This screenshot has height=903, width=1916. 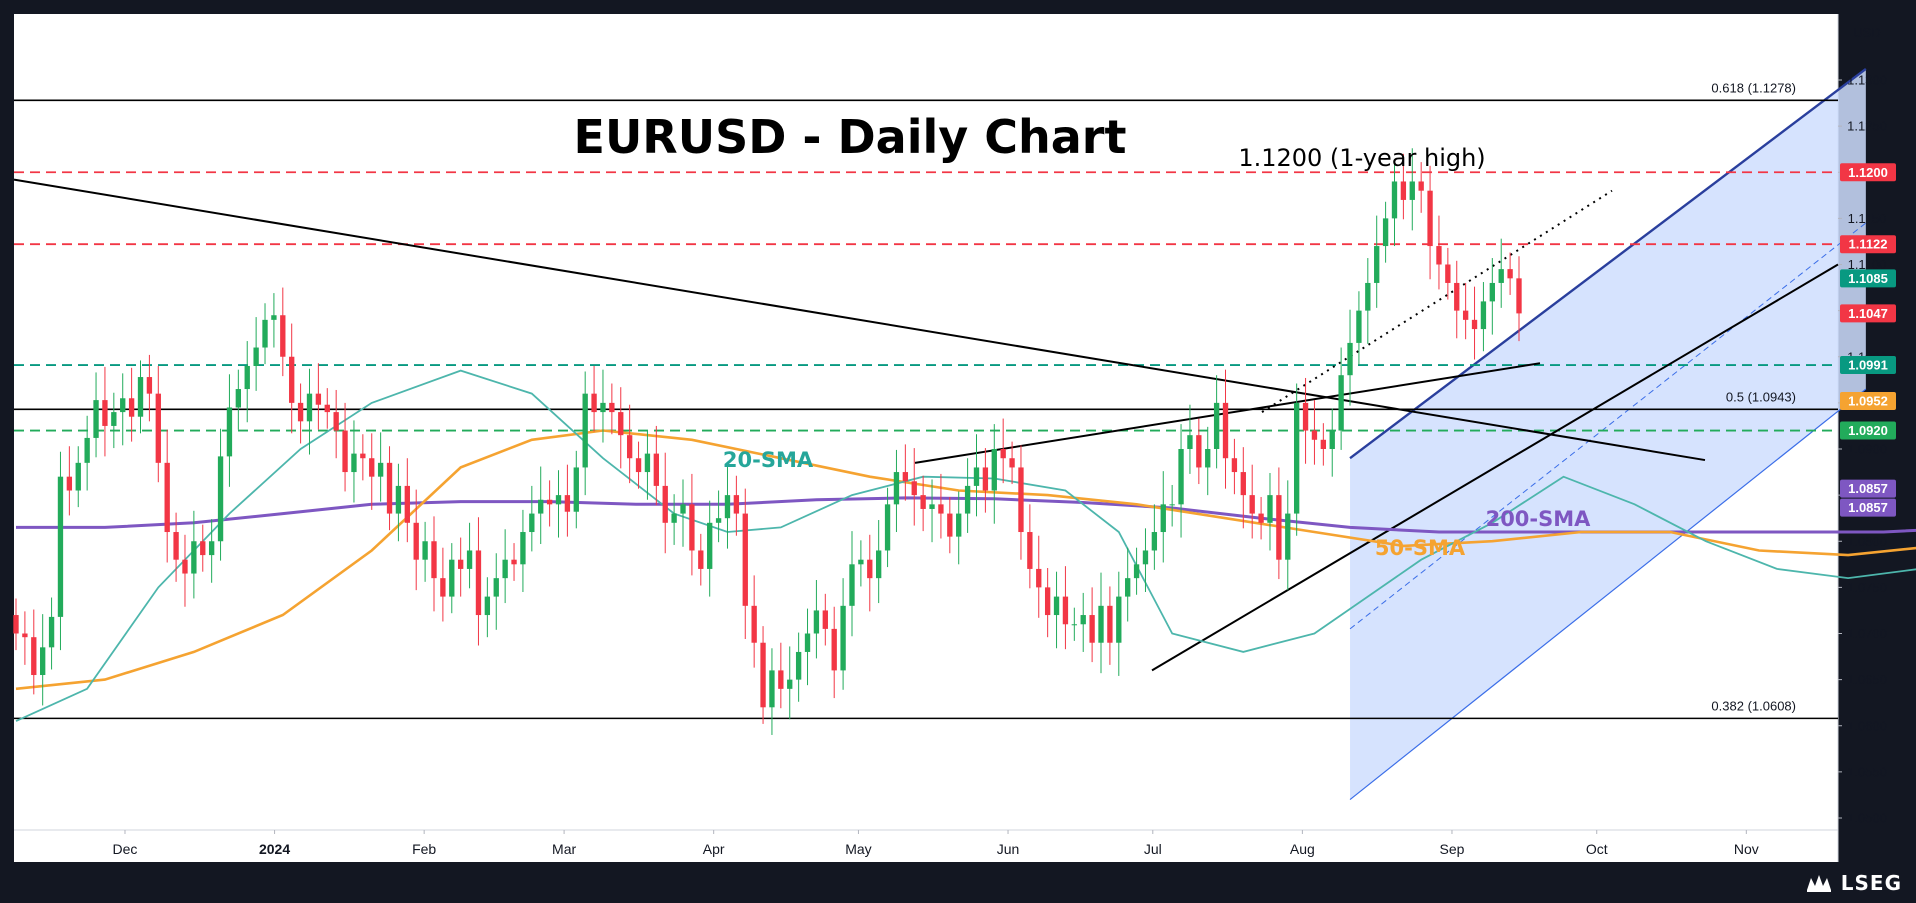 What do you see at coordinates (1867, 633) in the screenshot?
I see `y-tick-label: 1.0700` at bounding box center [1867, 633].